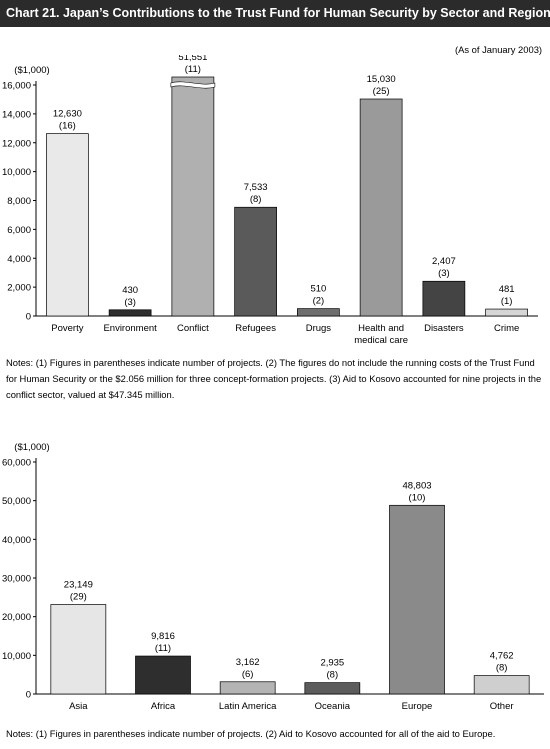 Image resolution: width=550 pixels, height=749 pixels. Describe the element at coordinates (78, 706) in the screenshot. I see `x-tick-label: Asia` at that location.